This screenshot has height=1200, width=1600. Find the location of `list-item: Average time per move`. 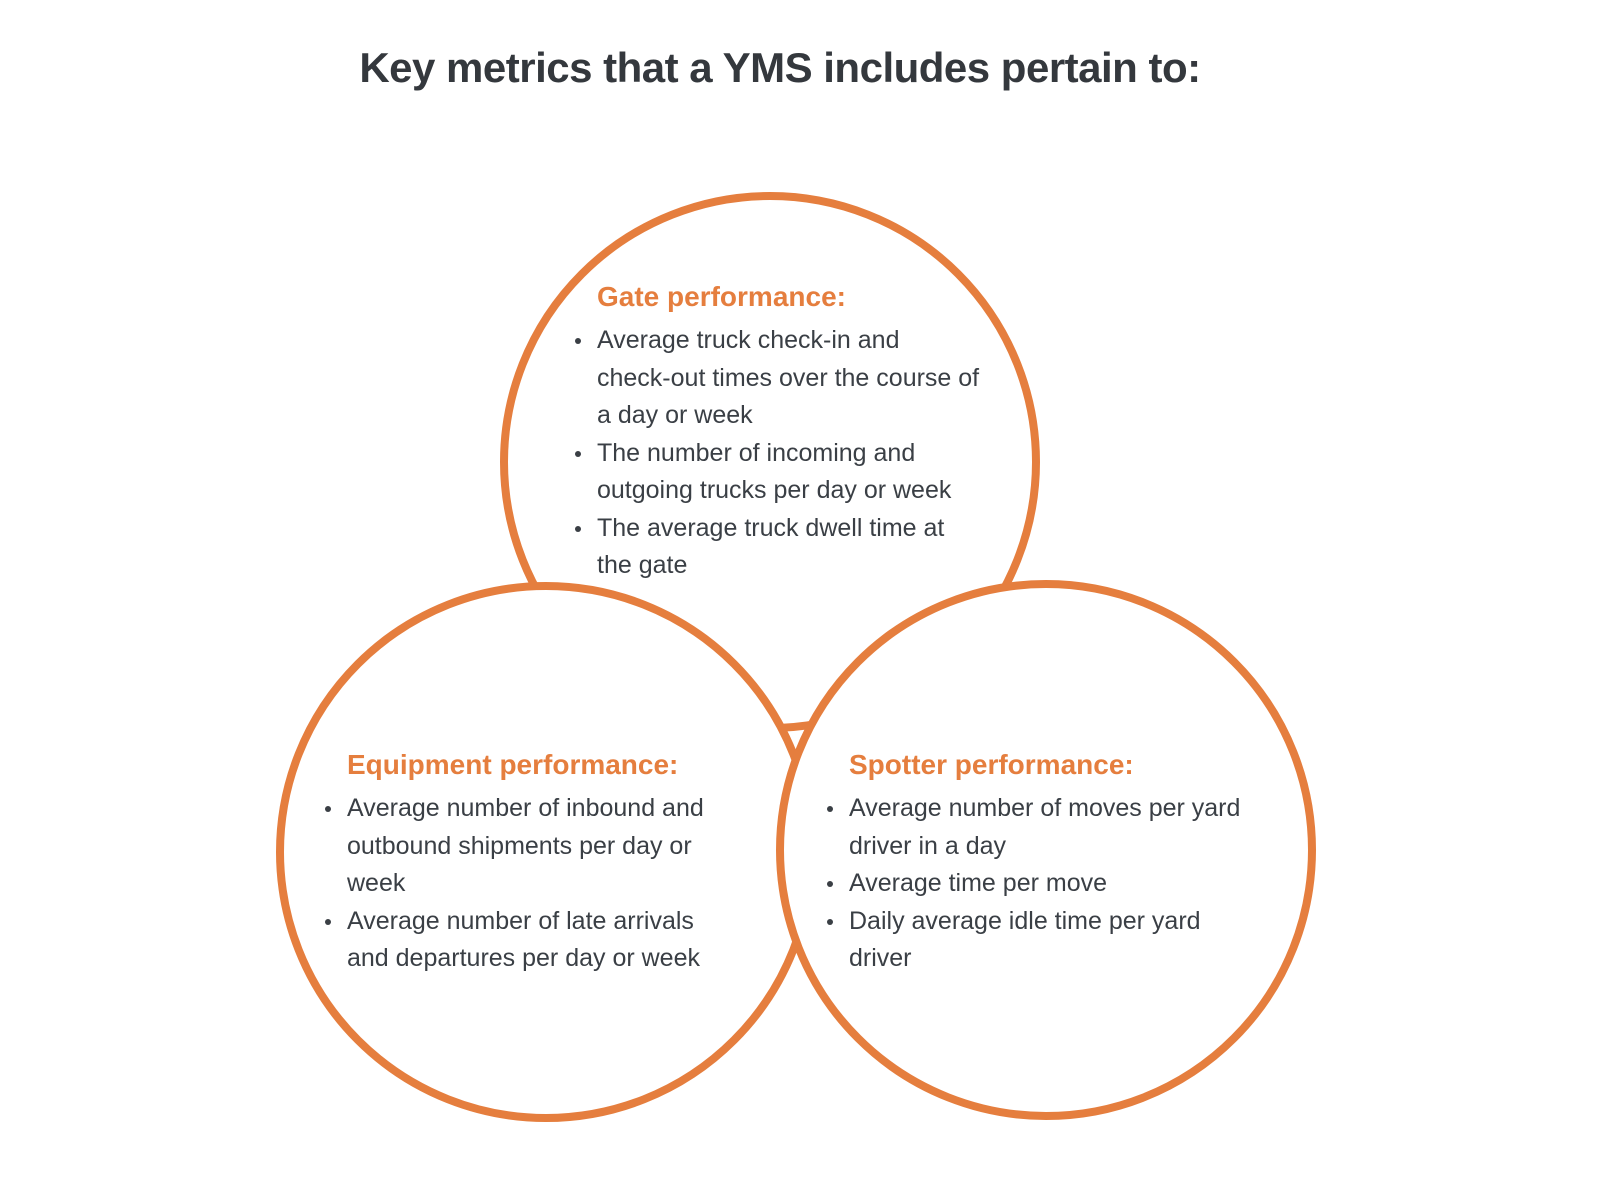

list-item: Average time per move is located at coordinates (1052, 884).